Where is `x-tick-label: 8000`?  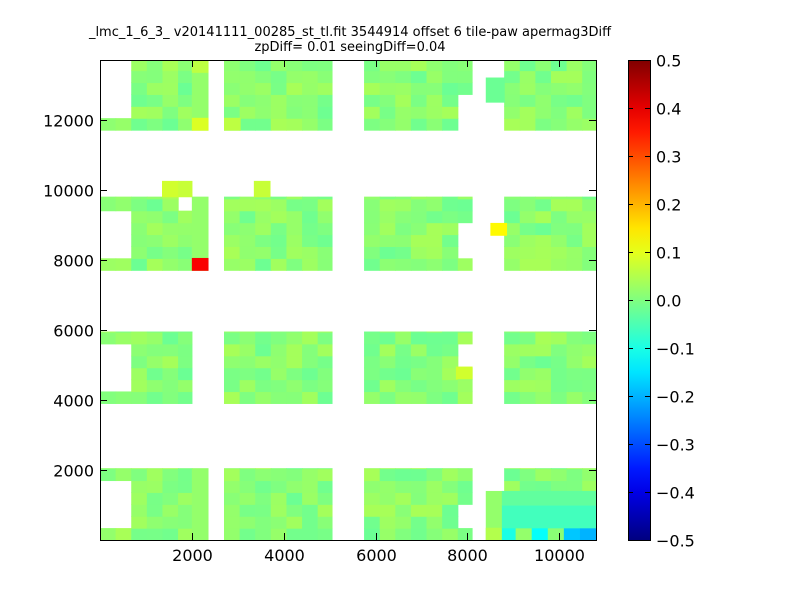
x-tick-label: 8000 is located at coordinates (467, 555).